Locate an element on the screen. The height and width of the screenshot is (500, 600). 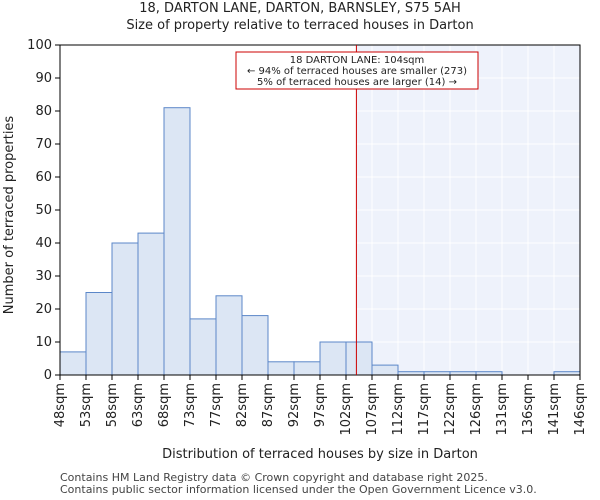
y-tick-label: 60 is located at coordinates (43, 177).